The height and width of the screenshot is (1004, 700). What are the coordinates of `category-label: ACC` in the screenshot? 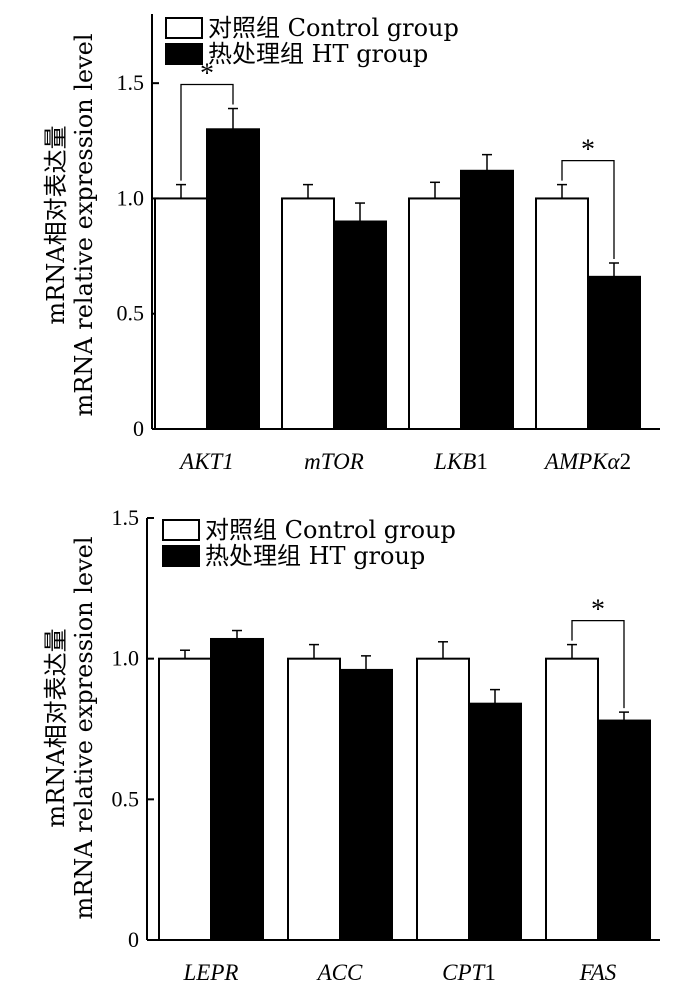 It's located at (339, 972).